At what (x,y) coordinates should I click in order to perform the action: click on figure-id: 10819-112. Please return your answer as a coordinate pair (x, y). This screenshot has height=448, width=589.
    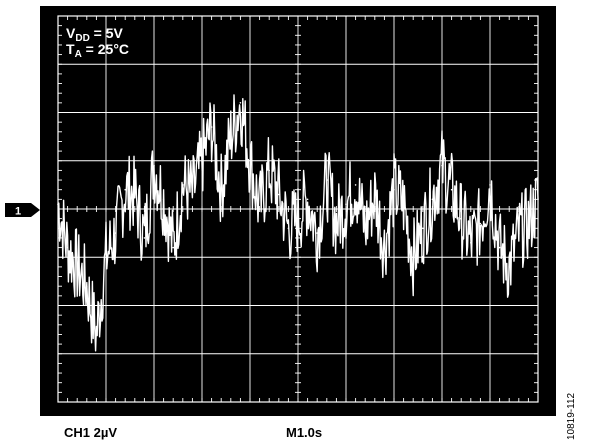
    Looking at the image, I should click on (571, 416).